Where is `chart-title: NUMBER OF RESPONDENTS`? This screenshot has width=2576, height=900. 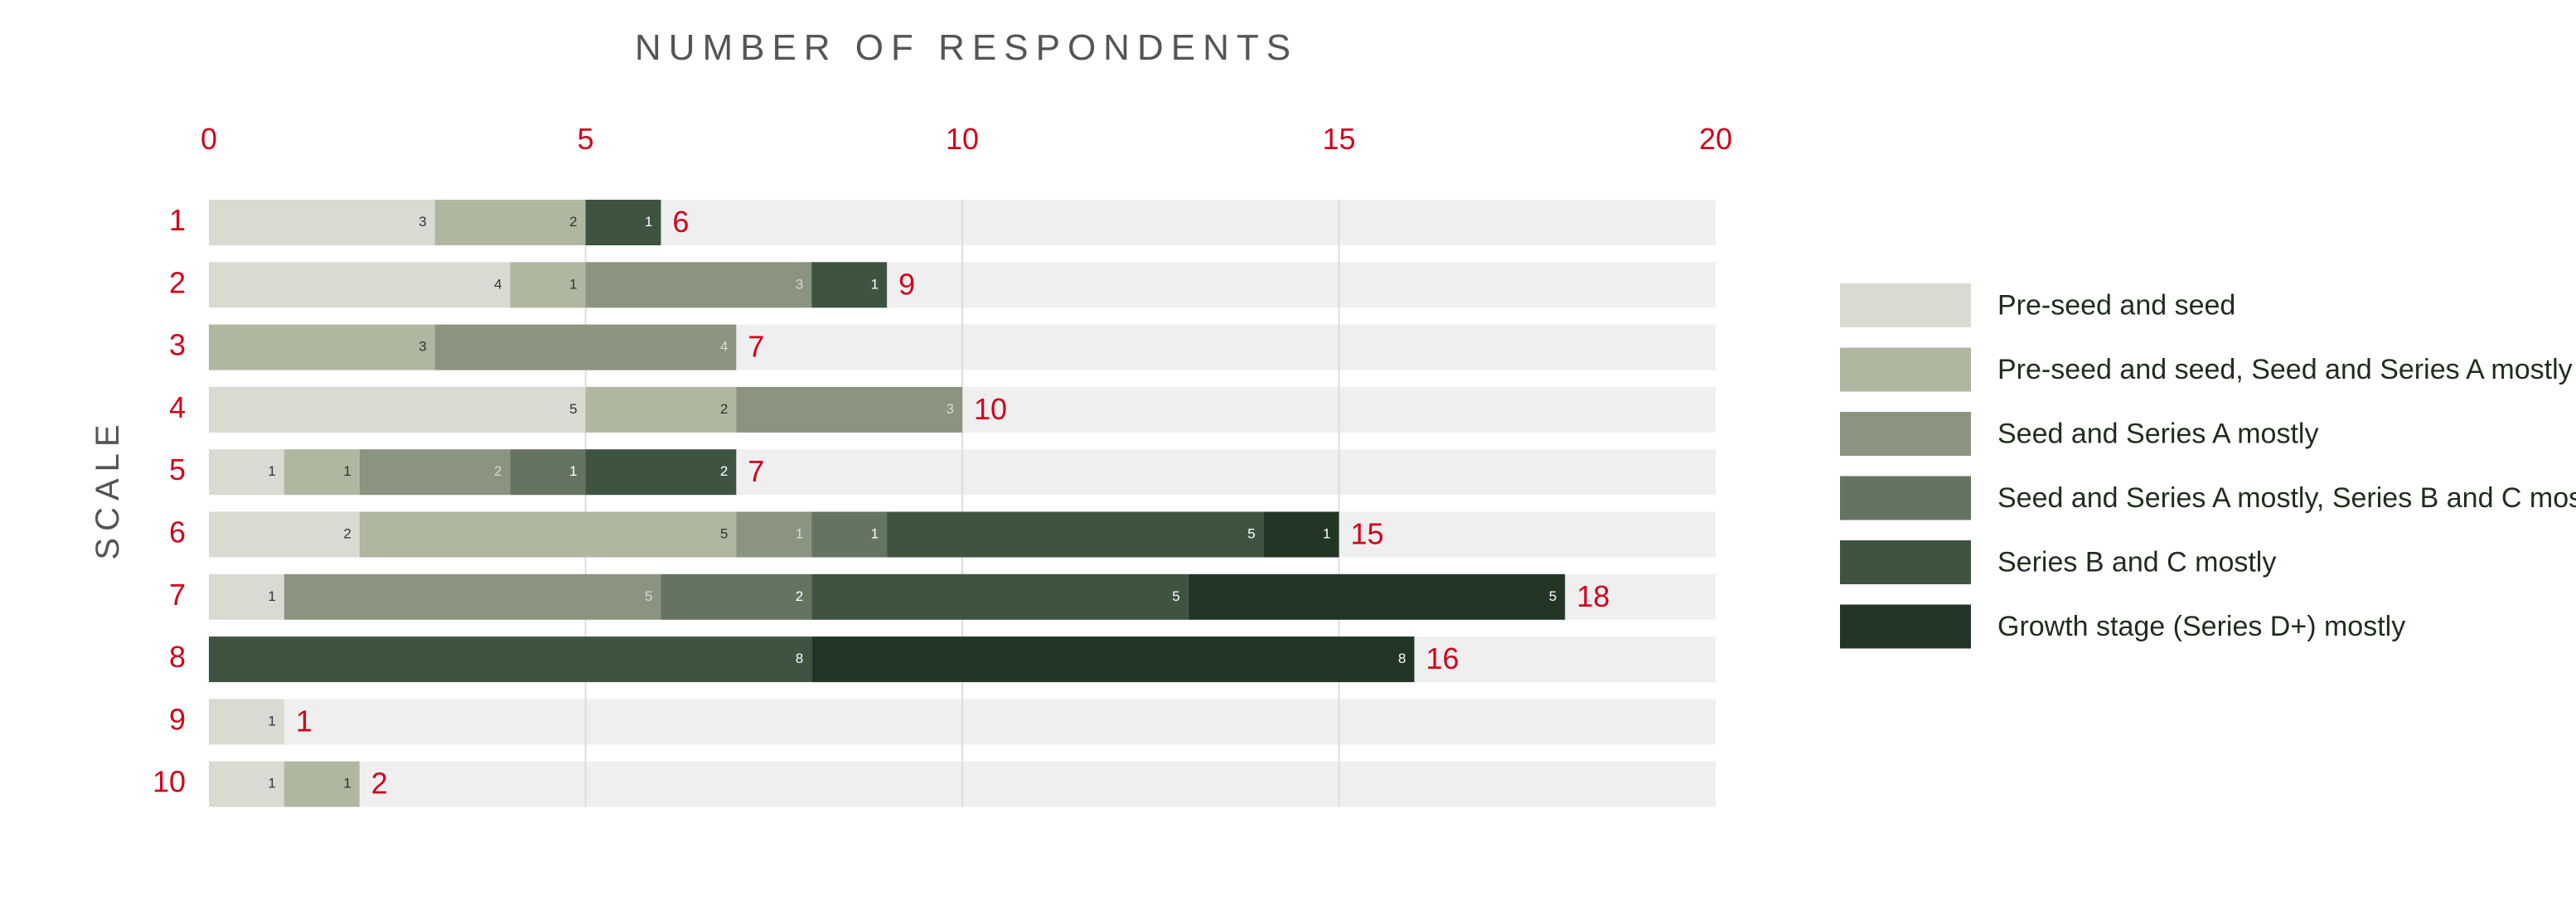
chart-title: NUMBER OF RESPONDENTS is located at coordinates (966, 47).